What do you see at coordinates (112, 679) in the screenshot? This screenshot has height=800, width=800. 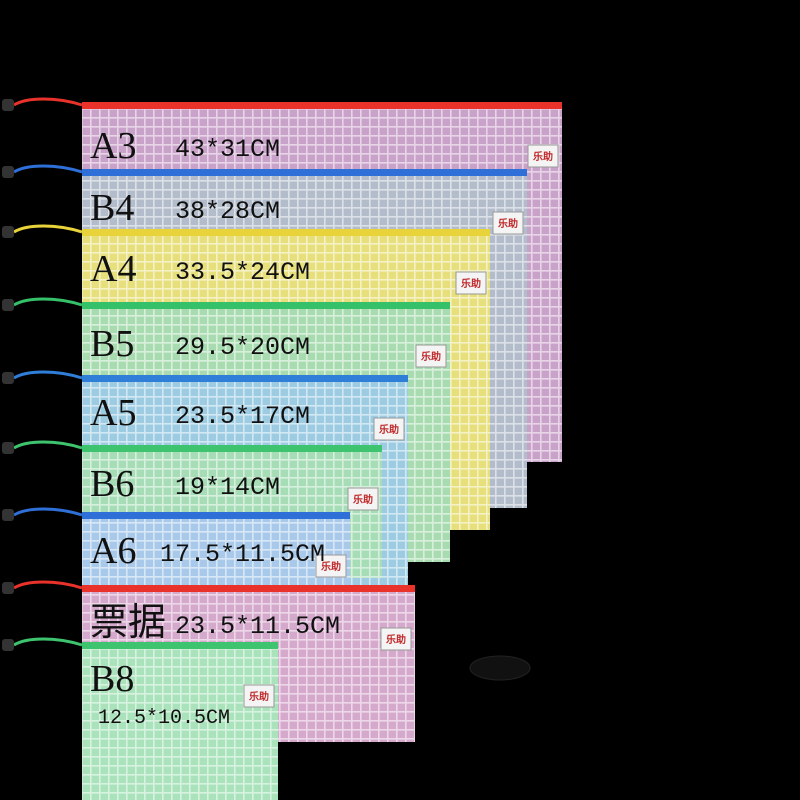 I see `size-label: B8` at bounding box center [112, 679].